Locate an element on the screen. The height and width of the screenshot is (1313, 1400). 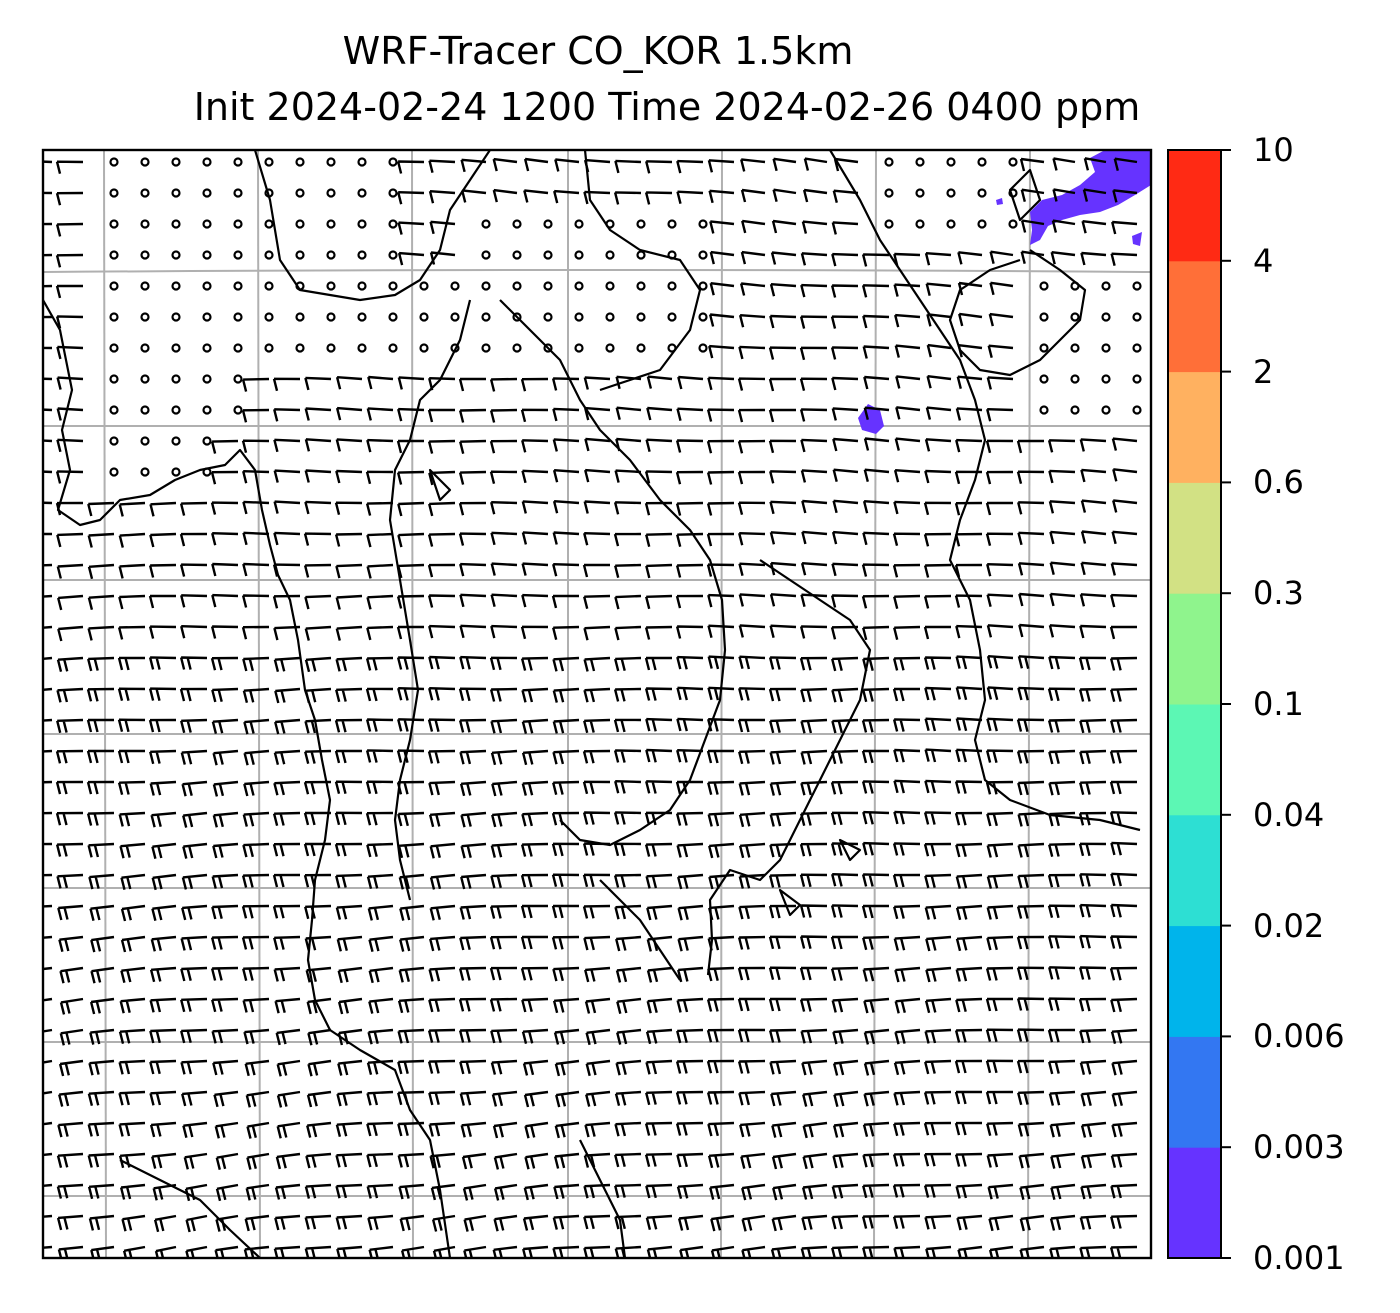
coastline-segment is located at coordinates (1025, 195).